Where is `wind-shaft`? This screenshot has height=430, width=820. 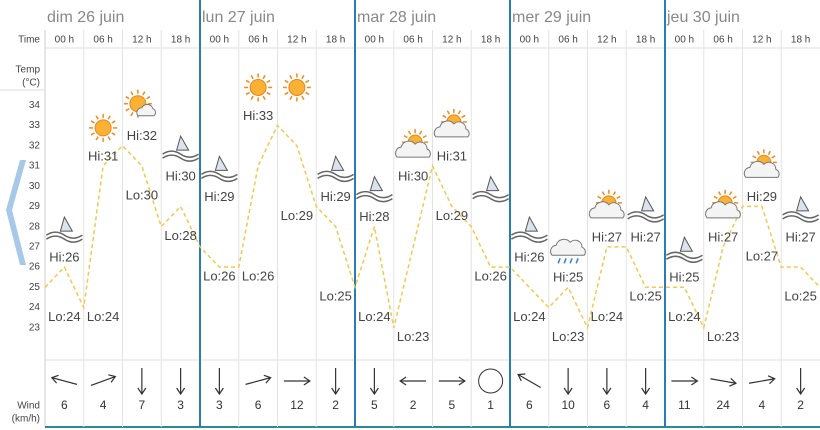
wind-shaft is located at coordinates (761, 381).